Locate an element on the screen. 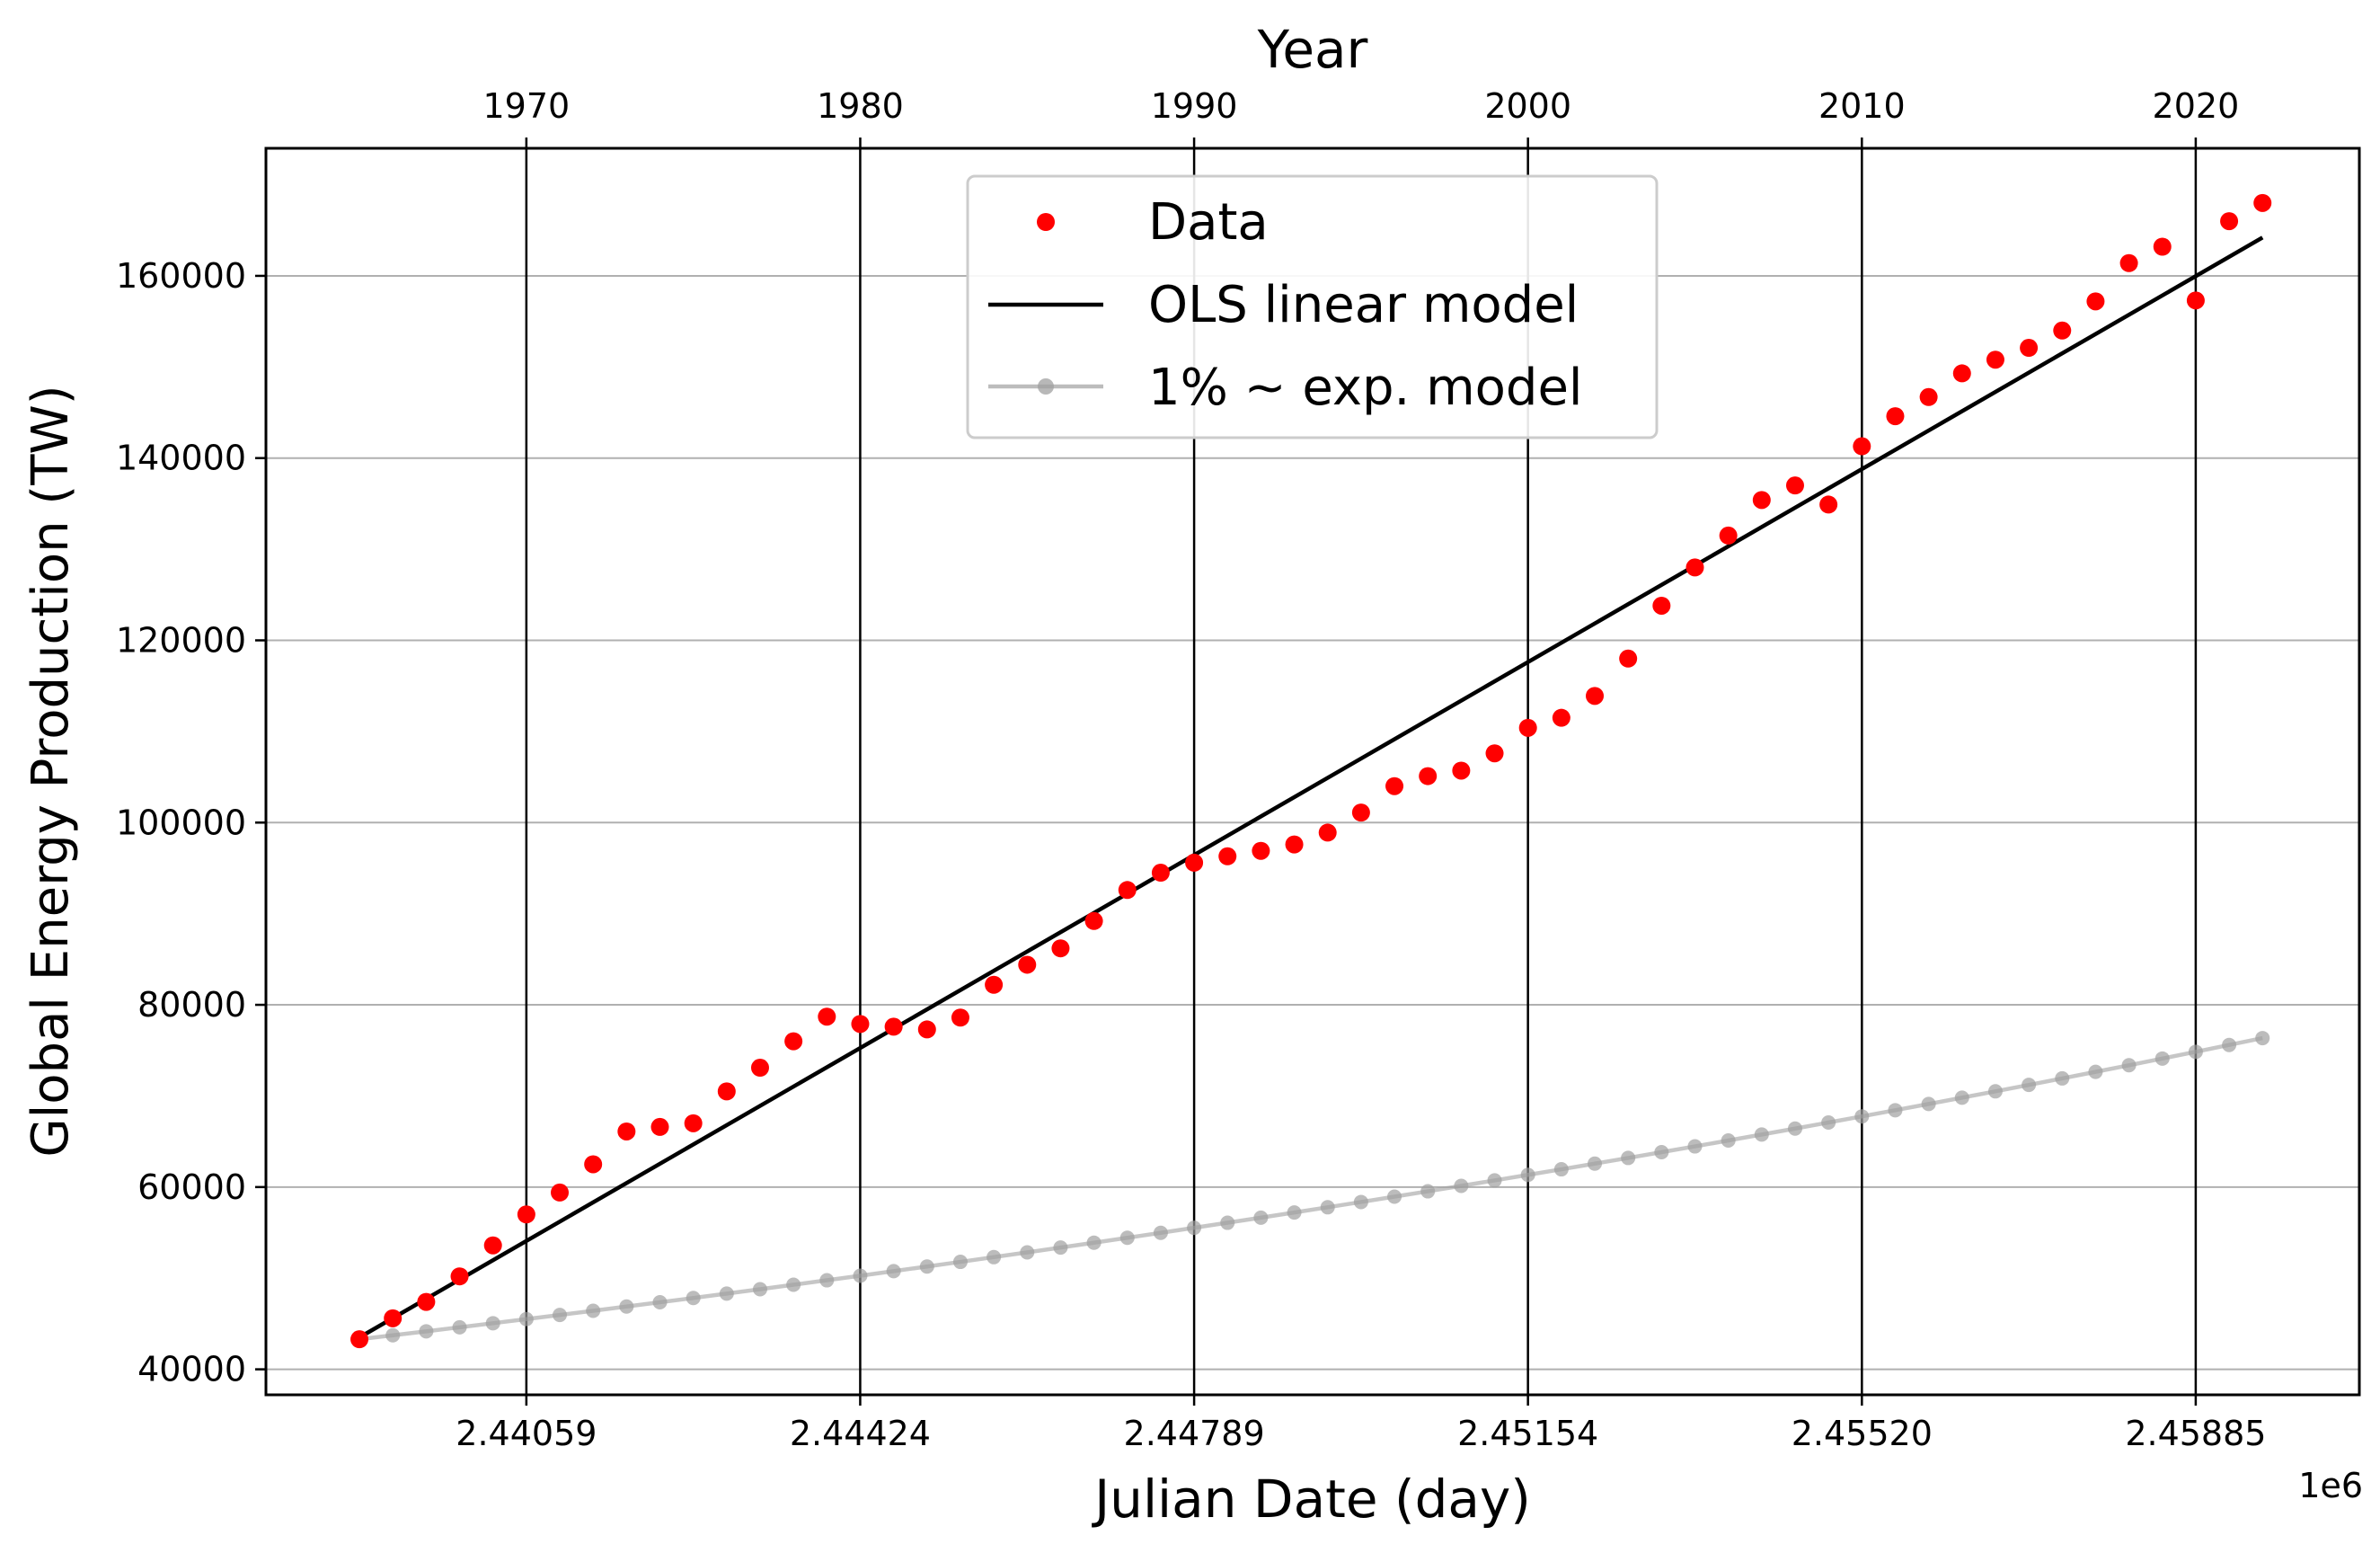 The width and height of the screenshot is (2380, 1553). top-x-tick-label: 1980 is located at coordinates (861, 106).